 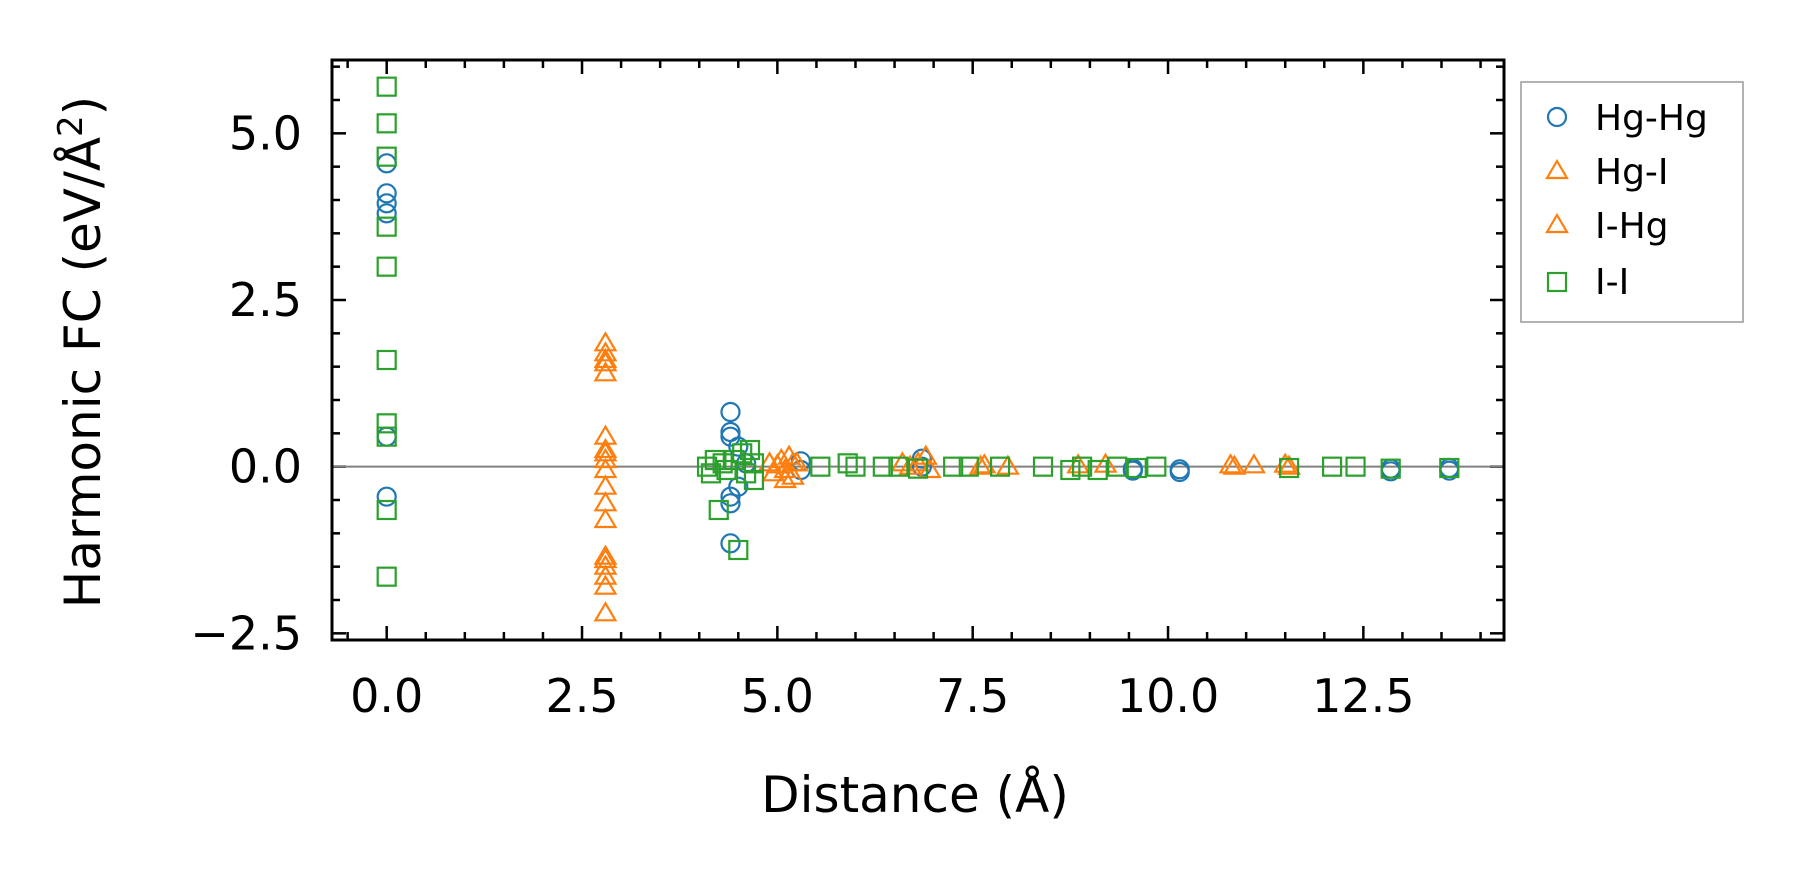 I want to click on legend-label-hg-i: Hg-I, so click(x=1632, y=172).